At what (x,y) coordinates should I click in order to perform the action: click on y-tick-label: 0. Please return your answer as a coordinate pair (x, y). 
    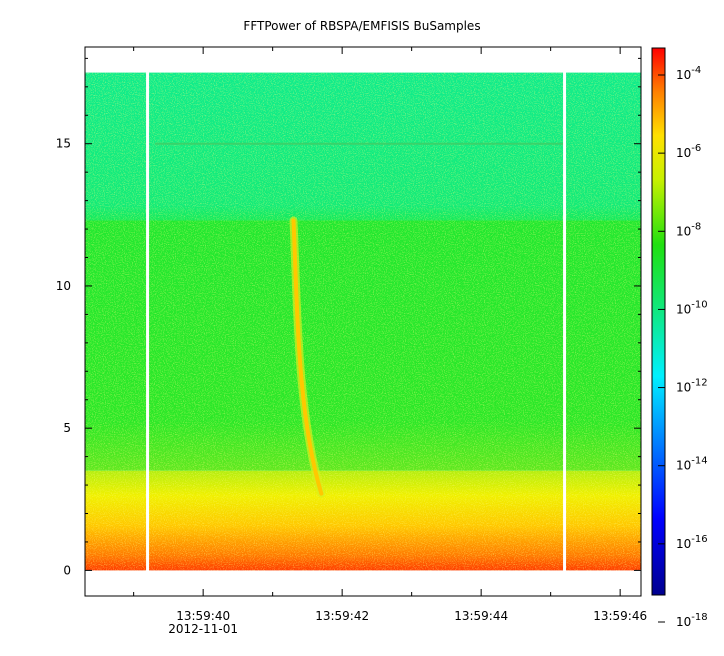
    Looking at the image, I should click on (67, 570).